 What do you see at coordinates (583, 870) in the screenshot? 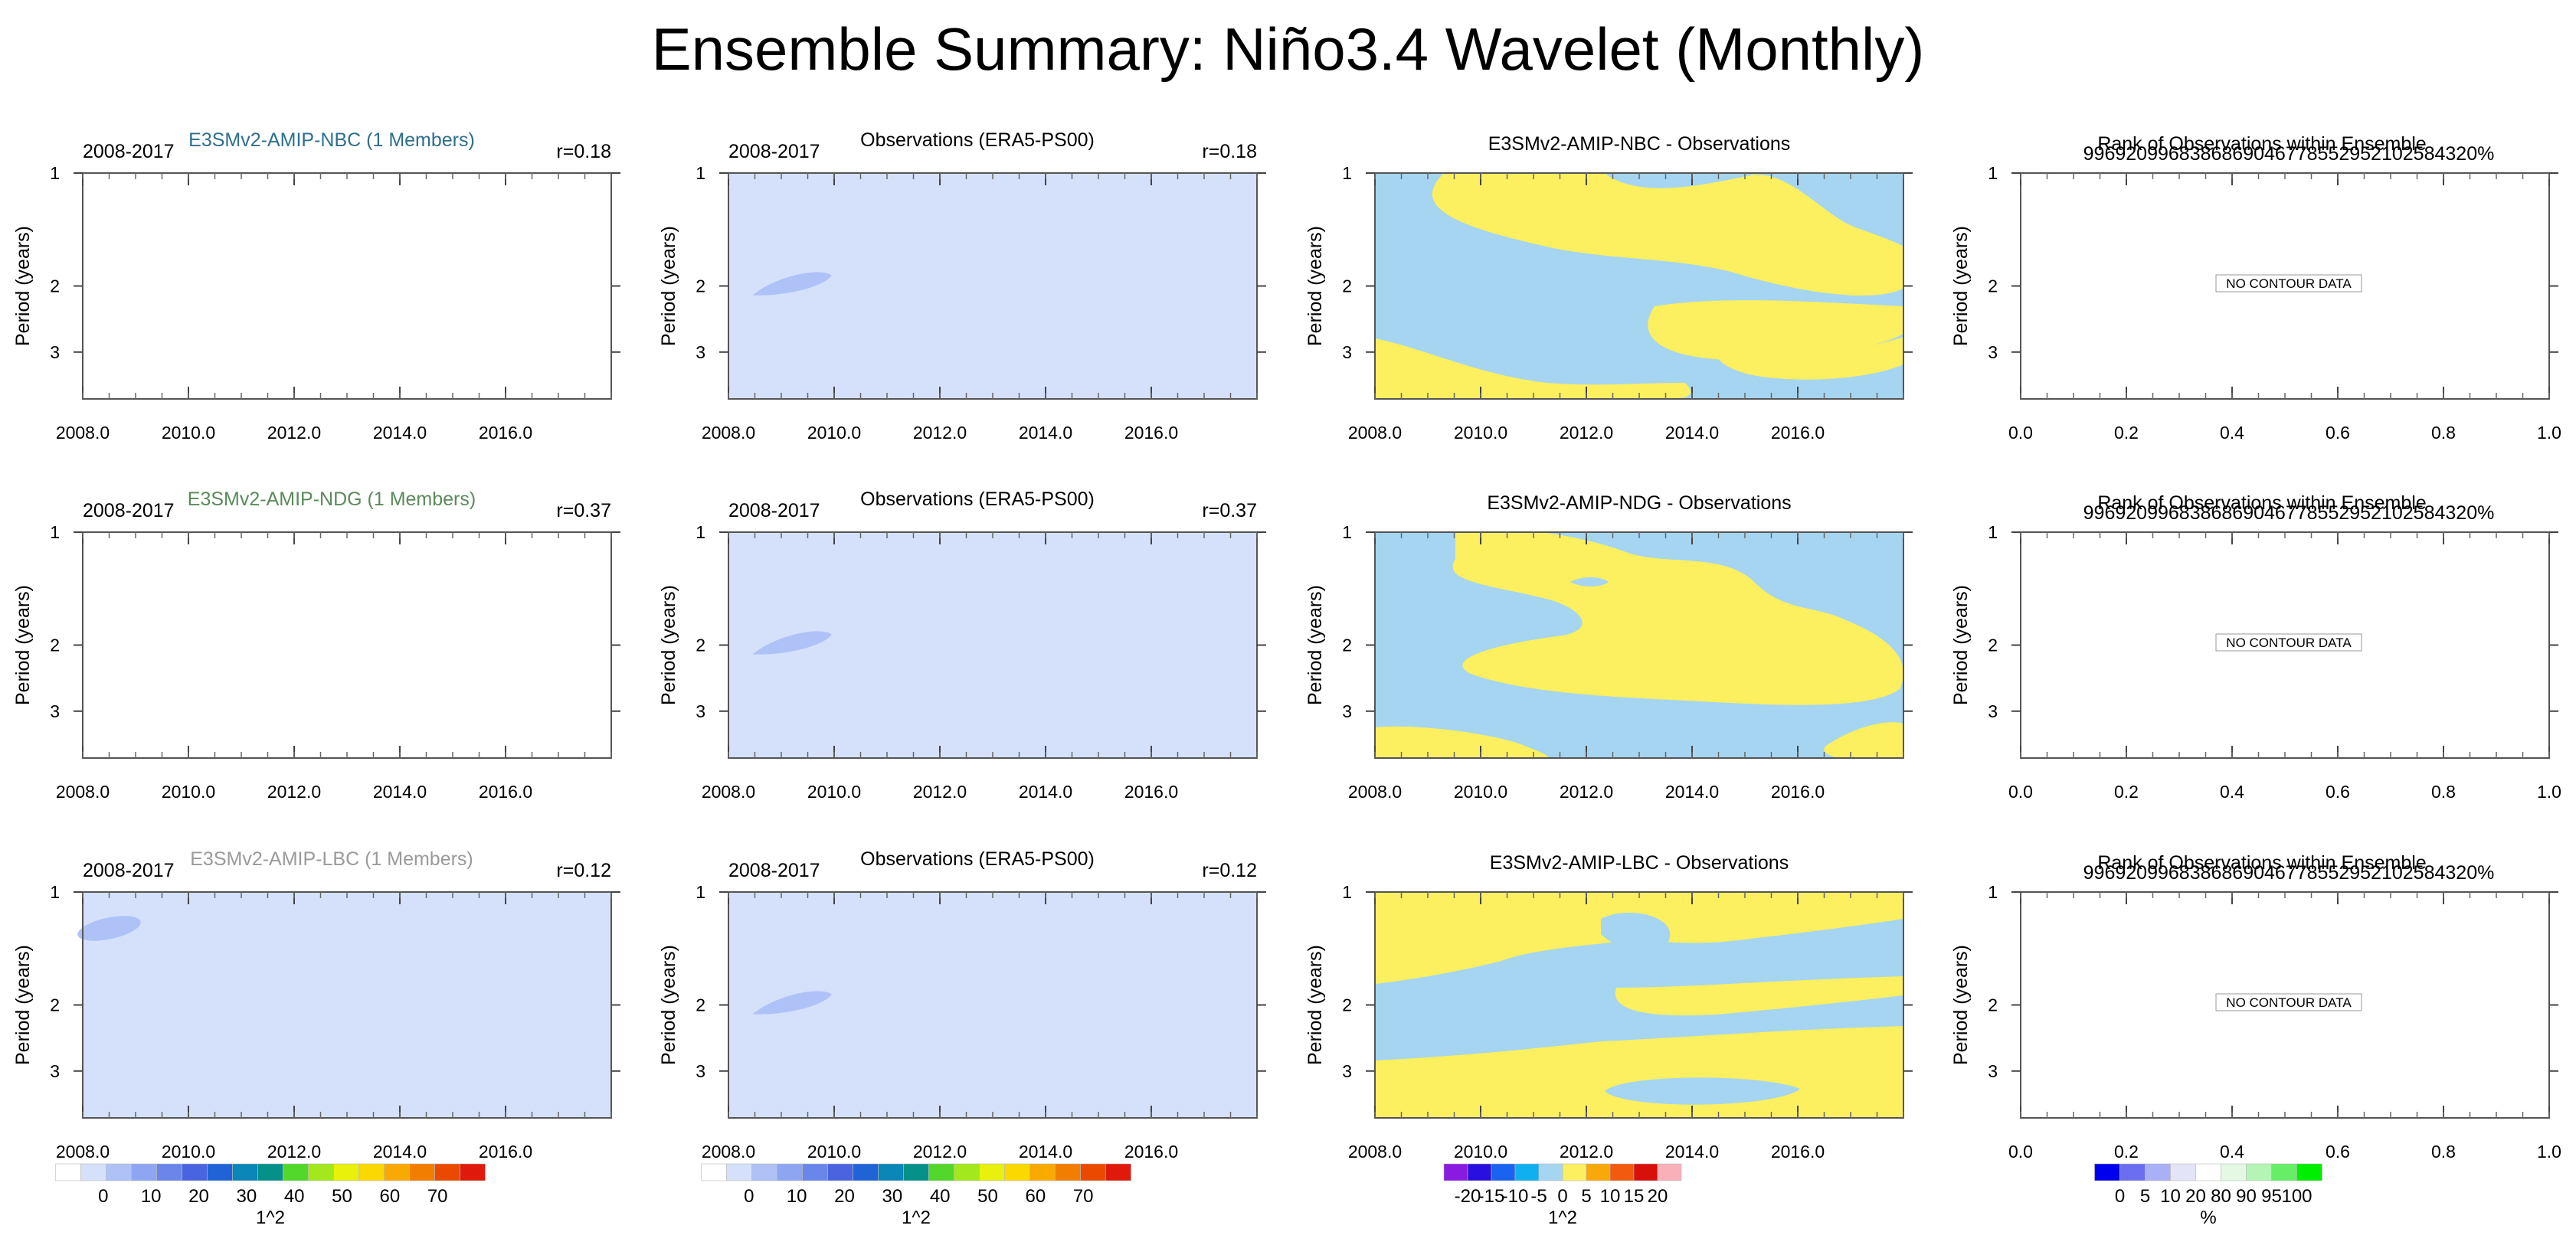
I see `panel-right-label: r=0.12` at bounding box center [583, 870].